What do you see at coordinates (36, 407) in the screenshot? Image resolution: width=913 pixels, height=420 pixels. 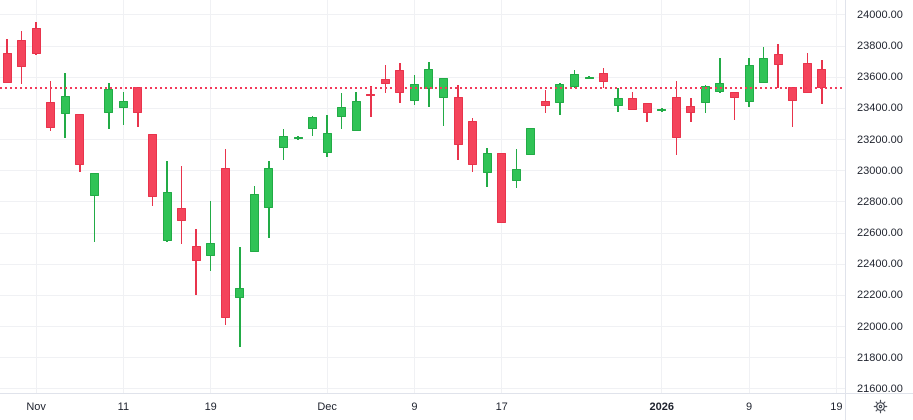 I see `time-axis-label: Nov` at bounding box center [36, 407].